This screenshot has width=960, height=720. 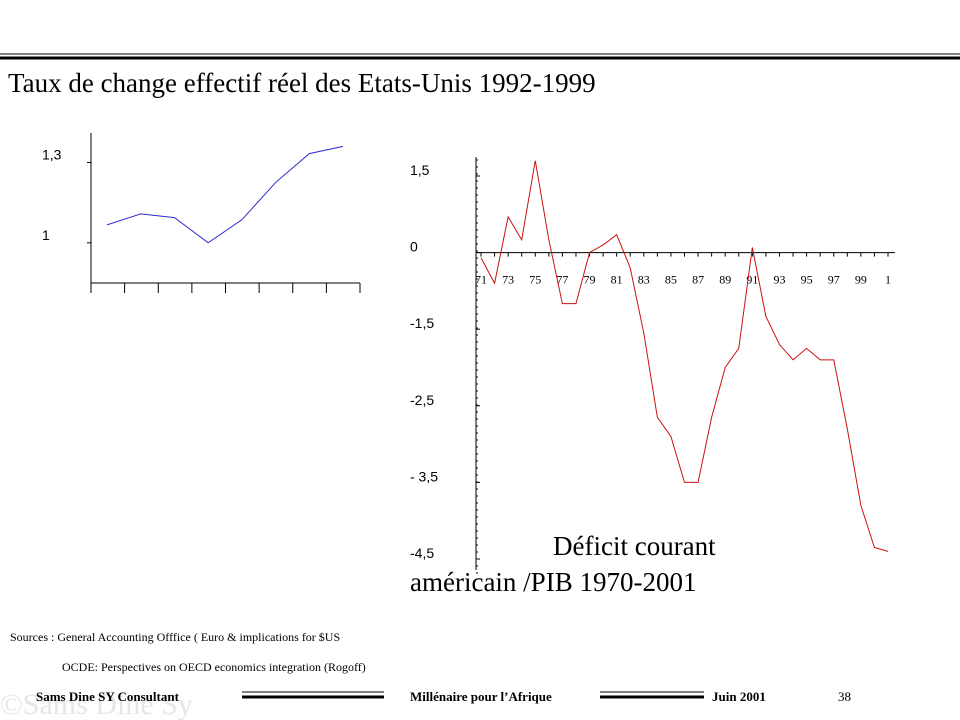 What do you see at coordinates (807, 280) in the screenshot?
I see `x-tick-label: 95` at bounding box center [807, 280].